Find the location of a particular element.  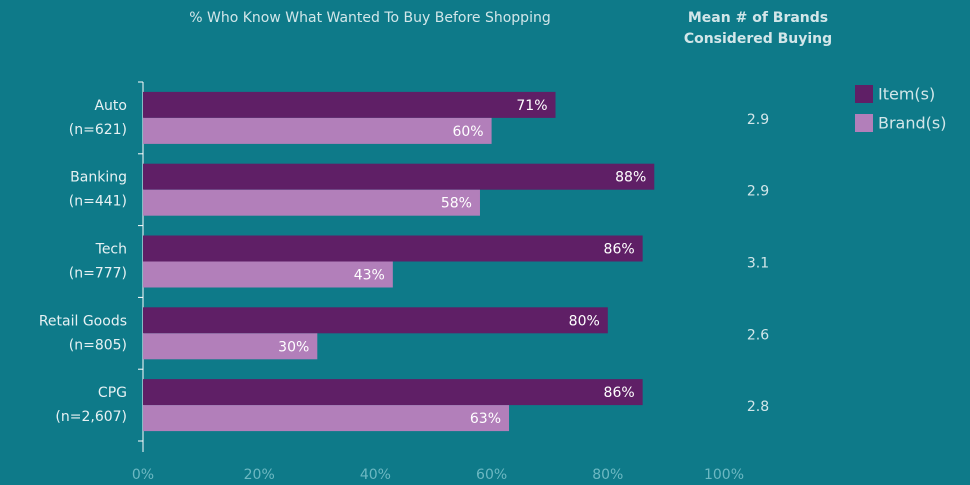

category-label: (n=805) is located at coordinates (98, 345).